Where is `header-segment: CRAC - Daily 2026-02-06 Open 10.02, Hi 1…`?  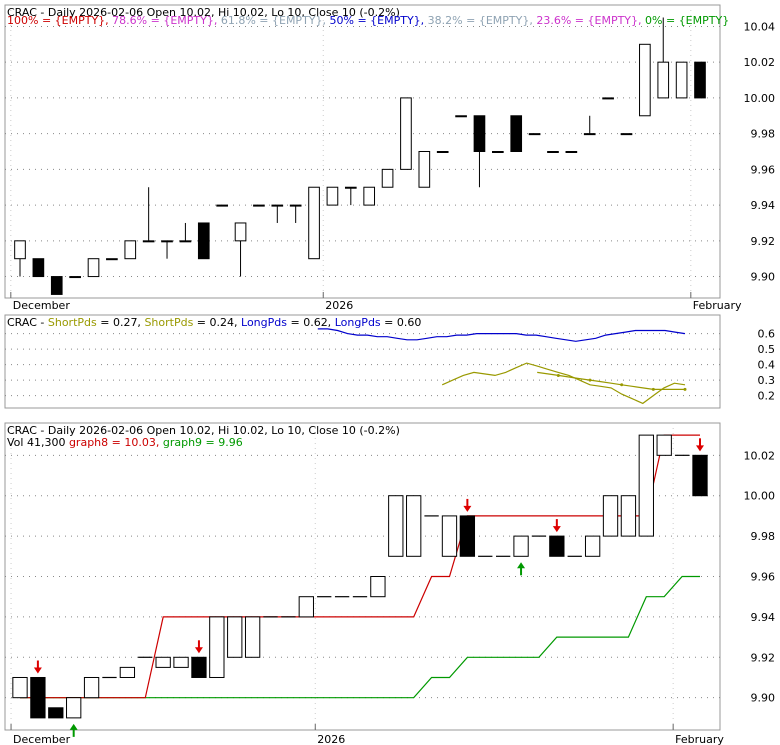
header-segment: CRAC - Daily 2026-02-06 Open 10.02, Hi 1… is located at coordinates (203, 12).